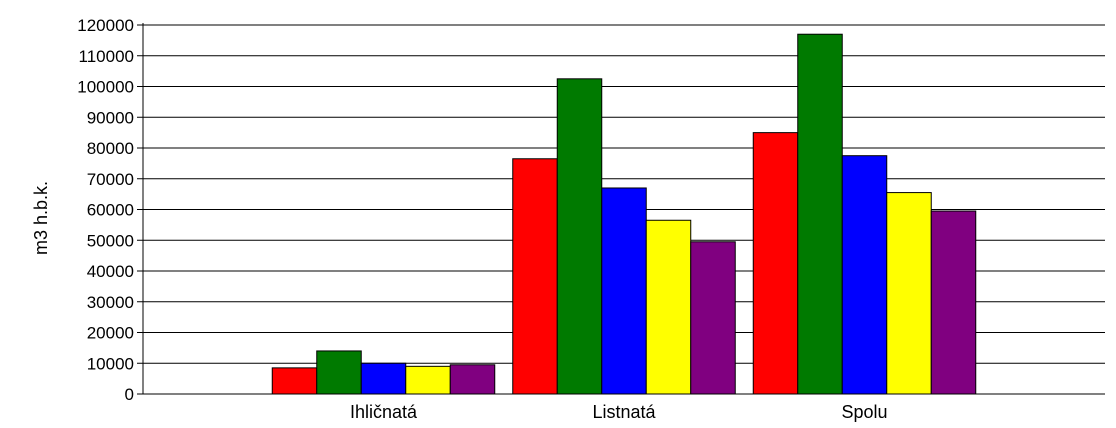 Image resolution: width=1116 pixels, height=428 pixels. I want to click on y-tick-label: 50000, so click(110, 240).